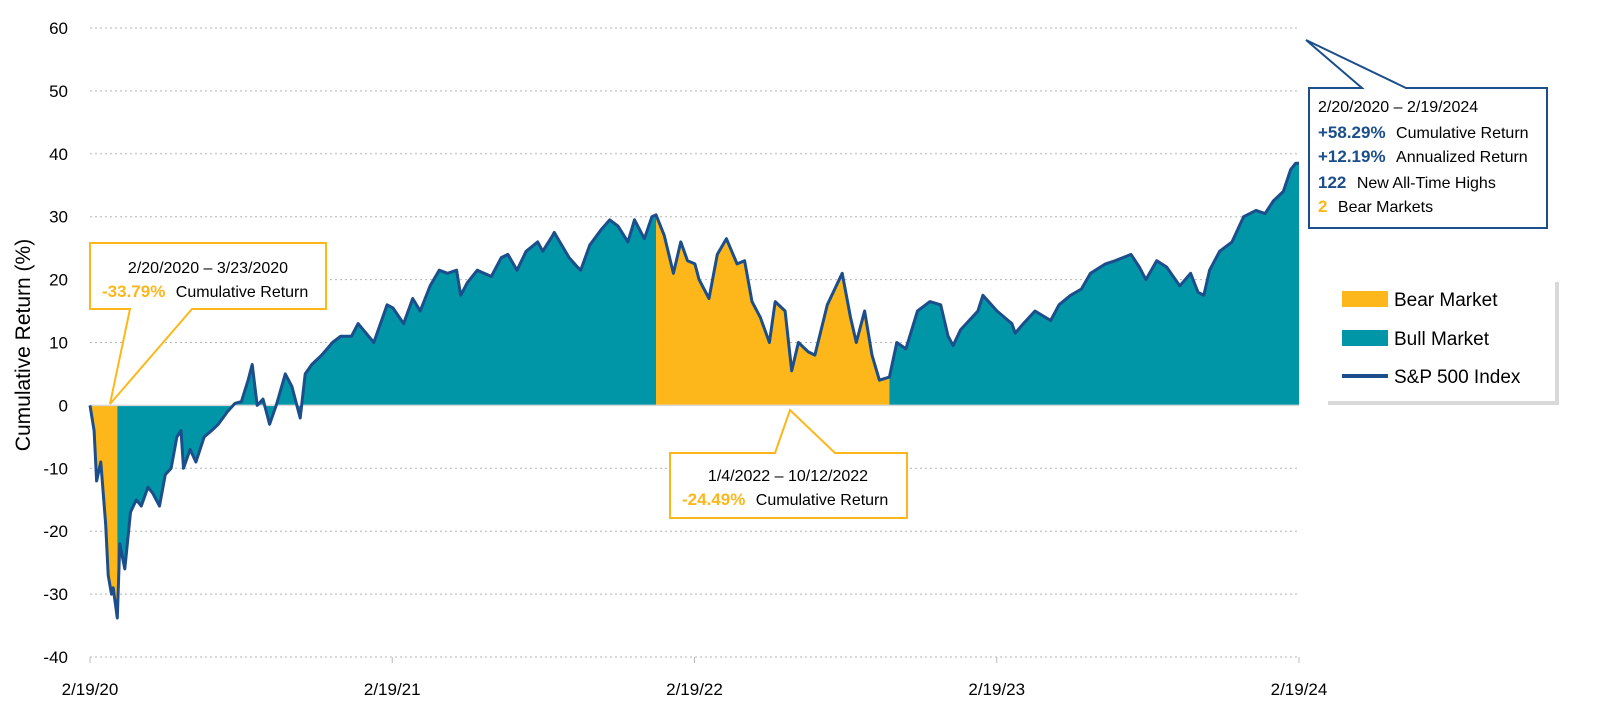 The width and height of the screenshot is (1609, 725). What do you see at coordinates (1365, 299) in the screenshot?
I see `legend-swatch-bear` at bounding box center [1365, 299].